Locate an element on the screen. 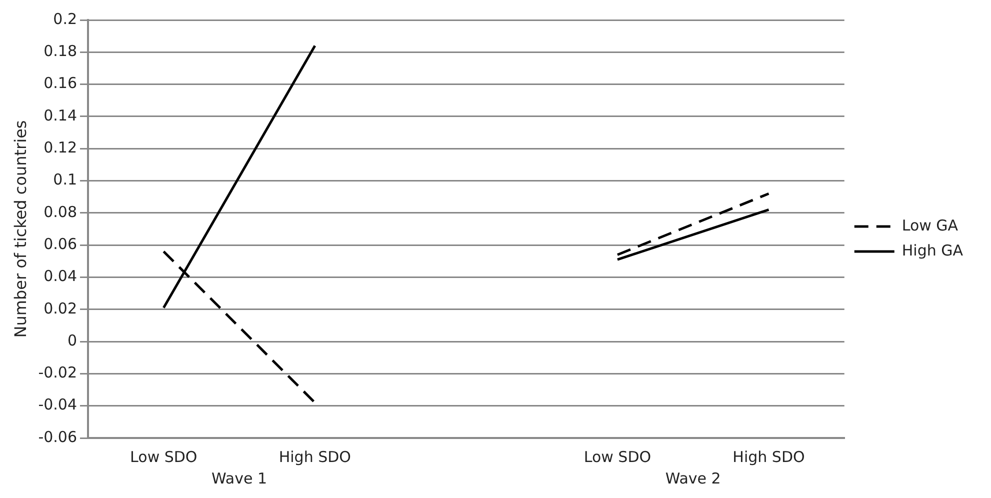 This screenshot has height=498, width=991. y-axis-title: Number of ticked countries is located at coordinates (20, 229).